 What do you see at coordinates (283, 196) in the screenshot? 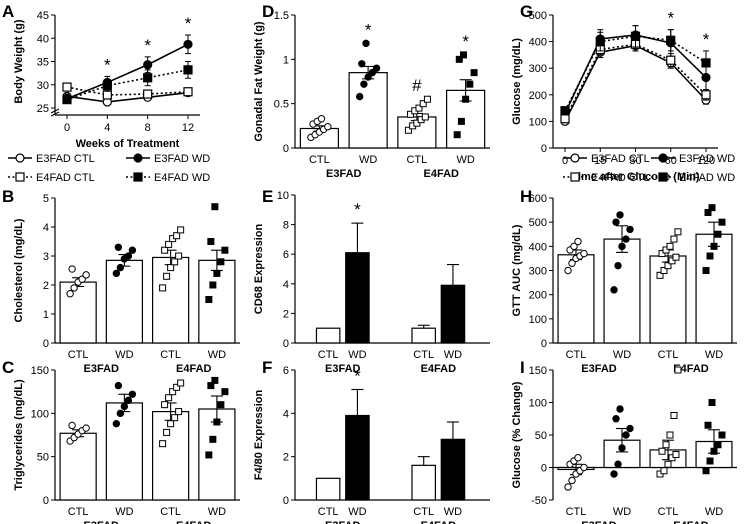
I see `y-tick-label: 10` at bounding box center [283, 196].